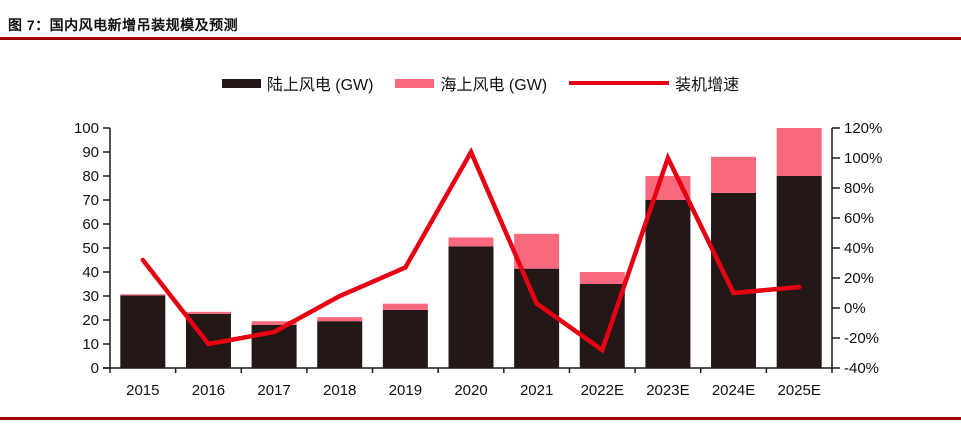 This screenshot has height=426, width=961. Describe the element at coordinates (799, 272) in the screenshot. I see `bar-onshore-2025E` at that location.